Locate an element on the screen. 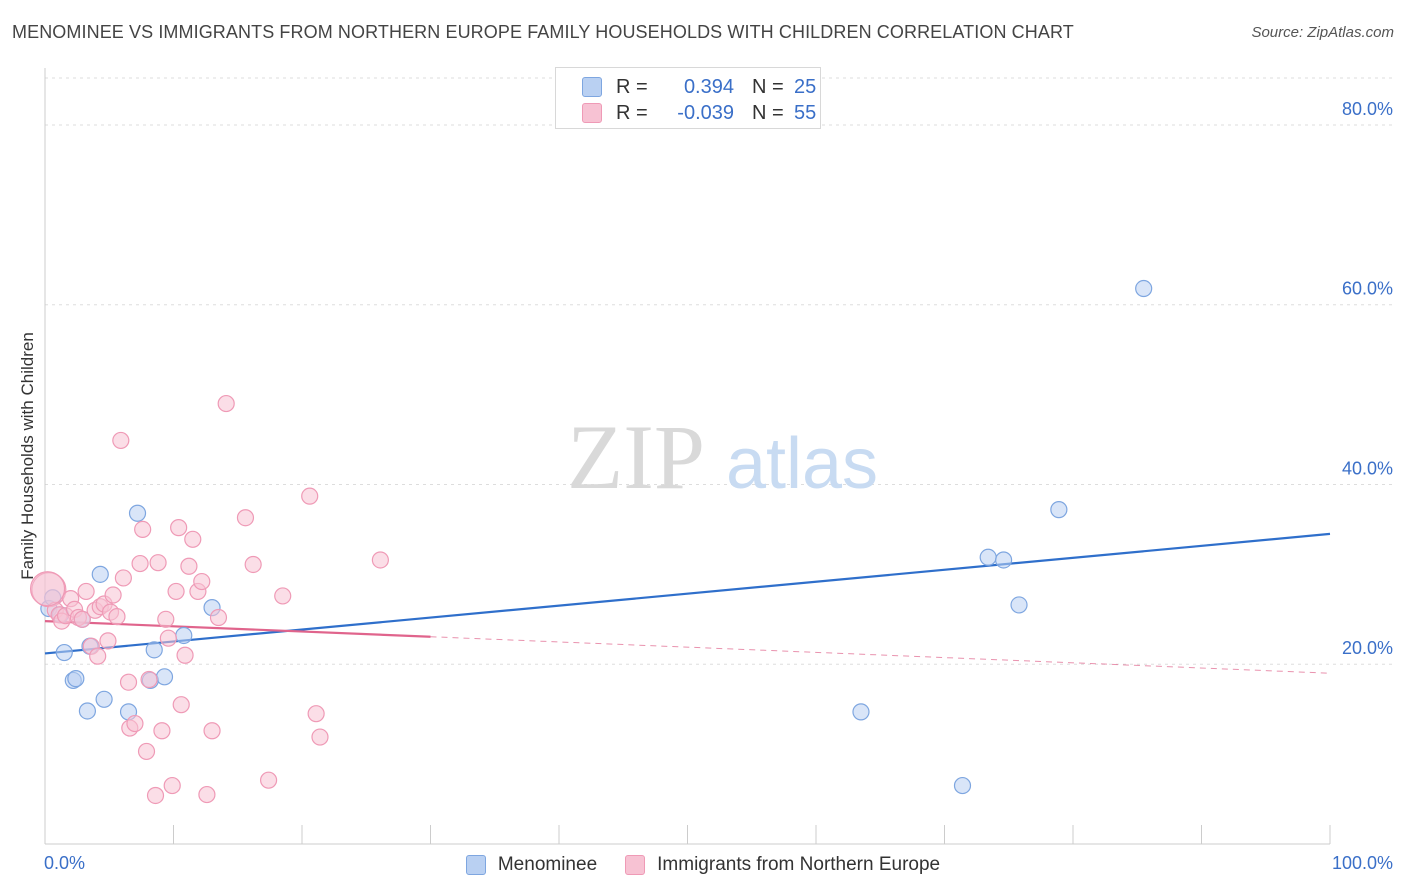 The height and width of the screenshot is (892, 1406). legend-swatch-menominee is located at coordinates (592, 87).